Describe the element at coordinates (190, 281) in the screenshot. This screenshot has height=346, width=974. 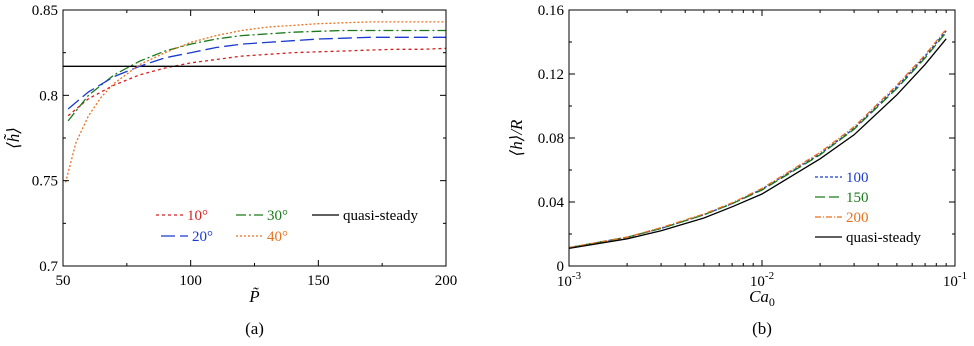
I see `chart-a-xtick-label: 100` at that location.